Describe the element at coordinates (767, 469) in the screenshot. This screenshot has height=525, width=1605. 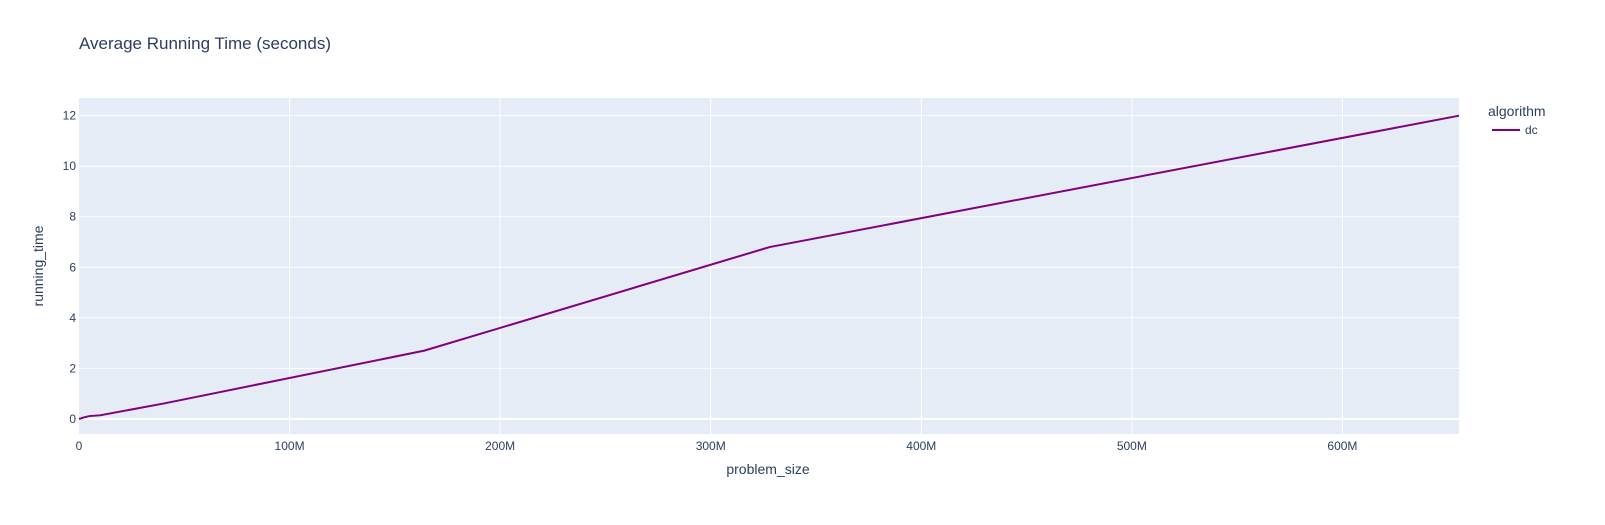
I see `x-axis-title: problem_size` at that location.